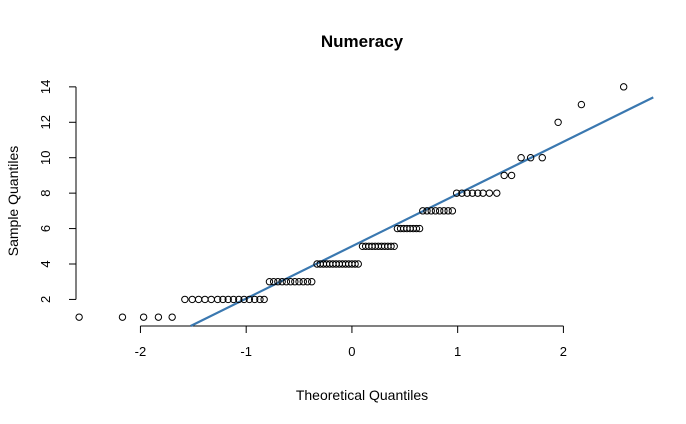  What do you see at coordinates (45, 299) in the screenshot?
I see `y-tick-label: 2` at bounding box center [45, 299].